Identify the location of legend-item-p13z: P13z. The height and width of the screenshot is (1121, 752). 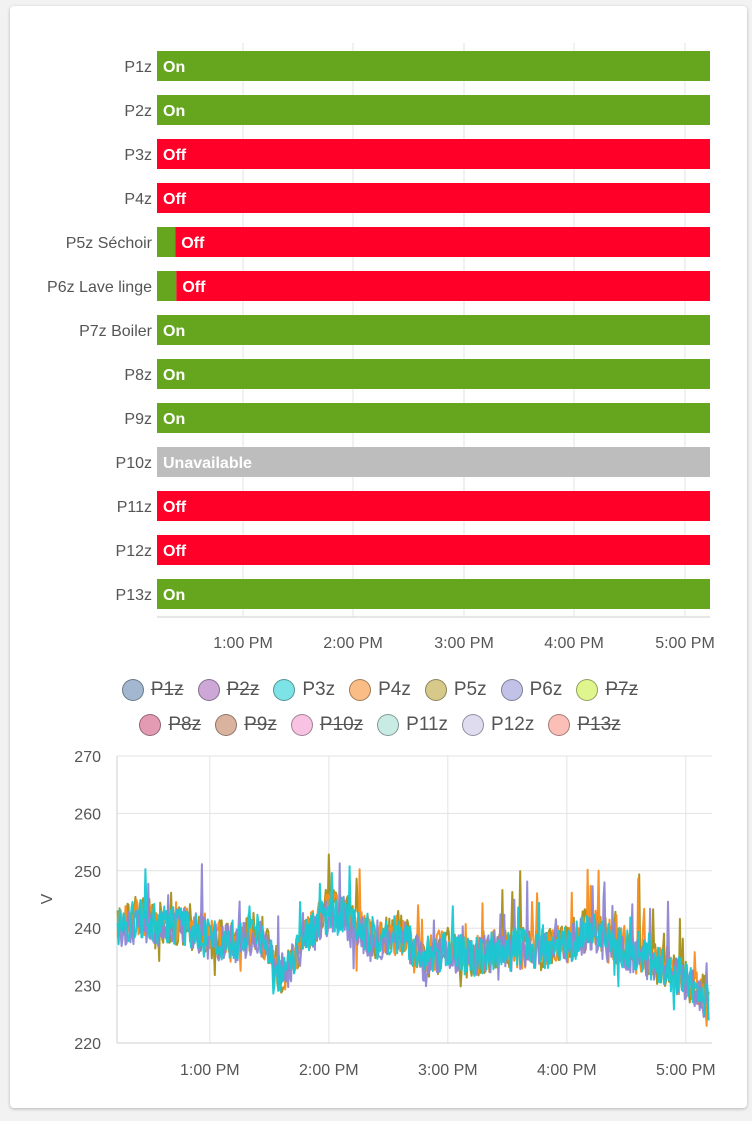
(584, 724).